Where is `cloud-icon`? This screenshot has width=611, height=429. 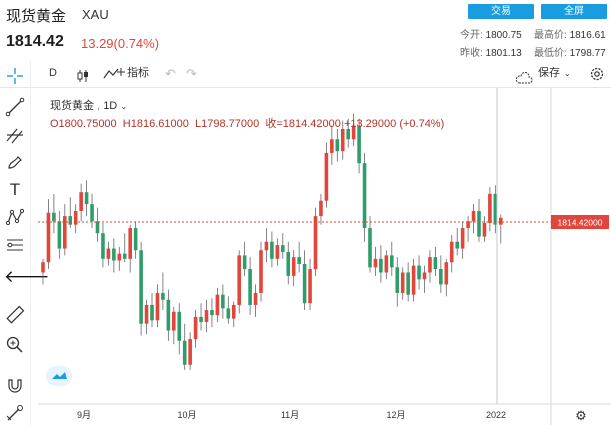
cloud-icon is located at coordinates (524, 76).